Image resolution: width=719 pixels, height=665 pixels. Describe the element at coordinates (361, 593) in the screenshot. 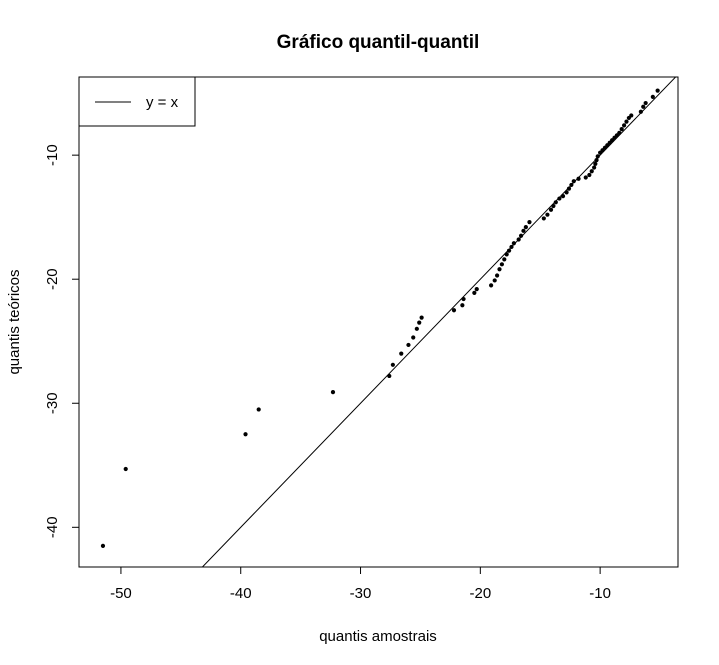

I see `x-tick-label: -30` at that location.